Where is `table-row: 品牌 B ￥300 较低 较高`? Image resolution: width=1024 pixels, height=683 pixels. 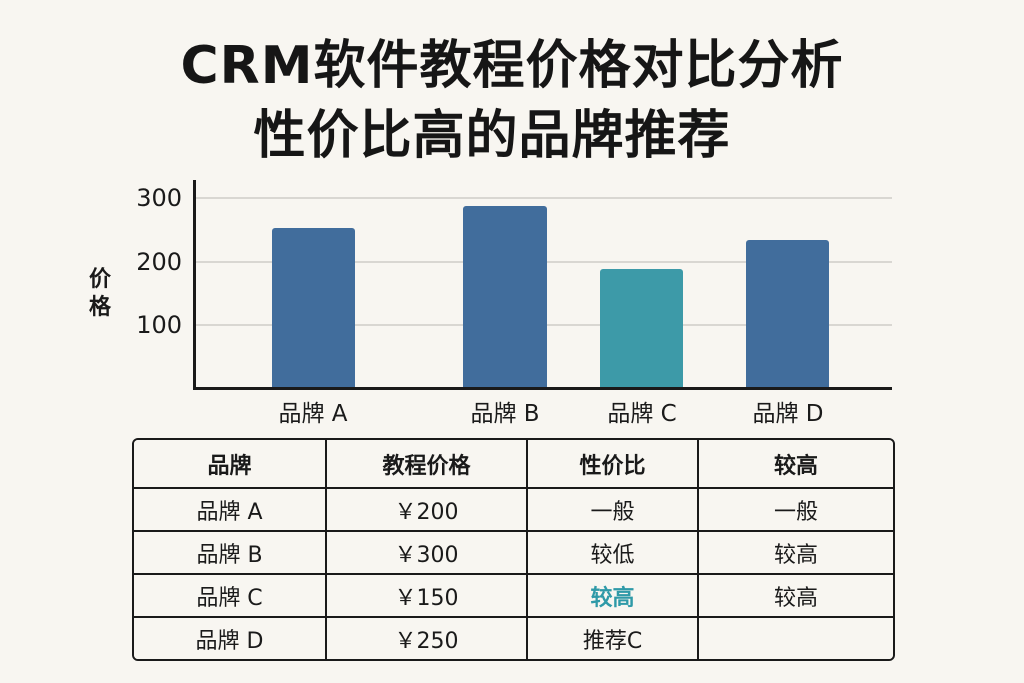 table-row: 品牌 B ￥300 较低 较高 is located at coordinates (513, 553).